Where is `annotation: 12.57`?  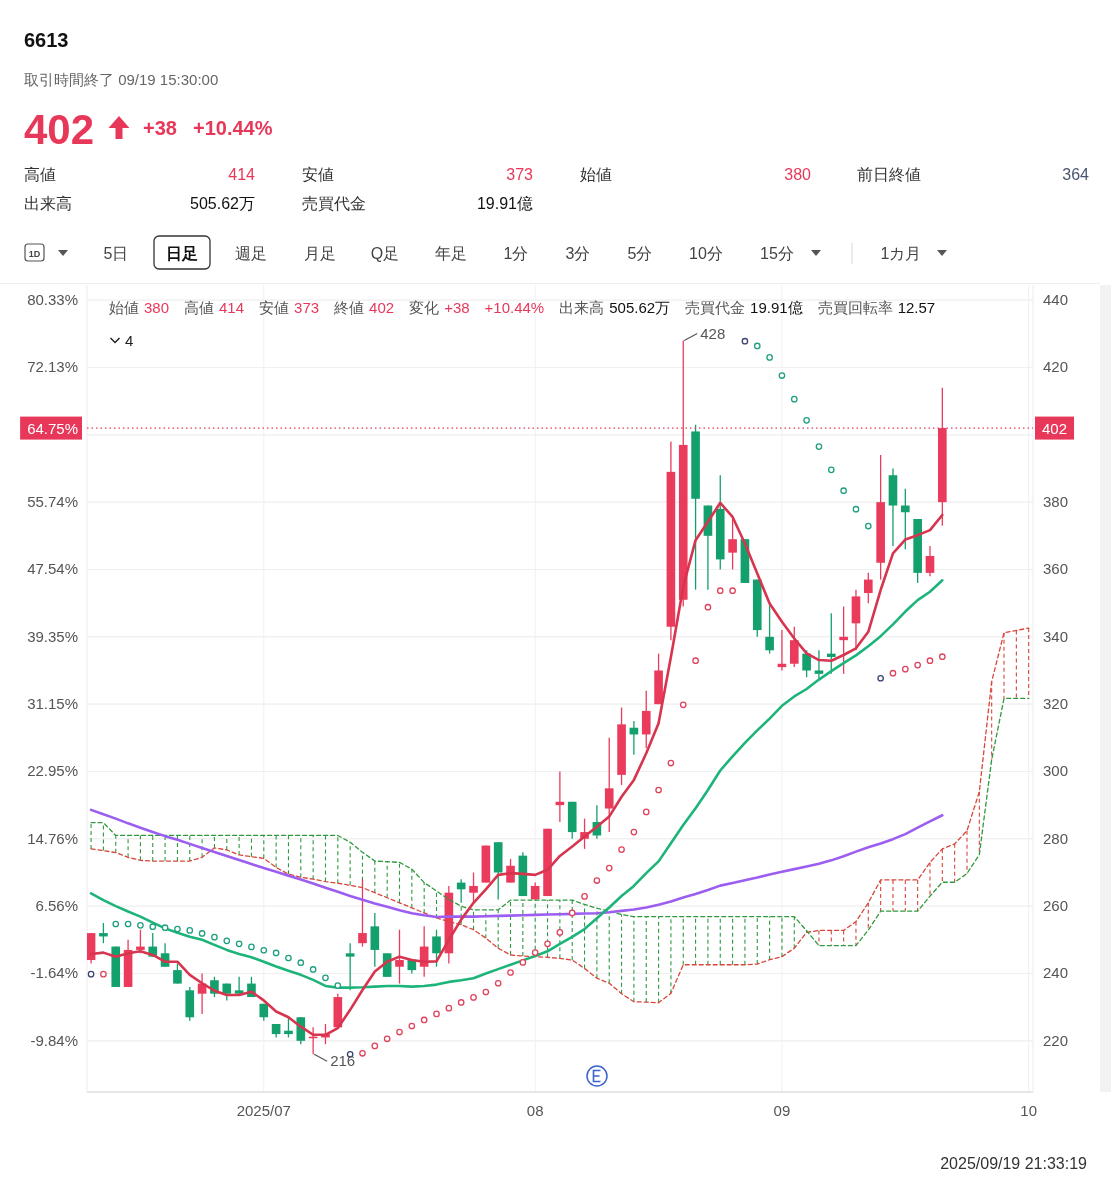 annotation: 12.57 is located at coordinates (916, 307).